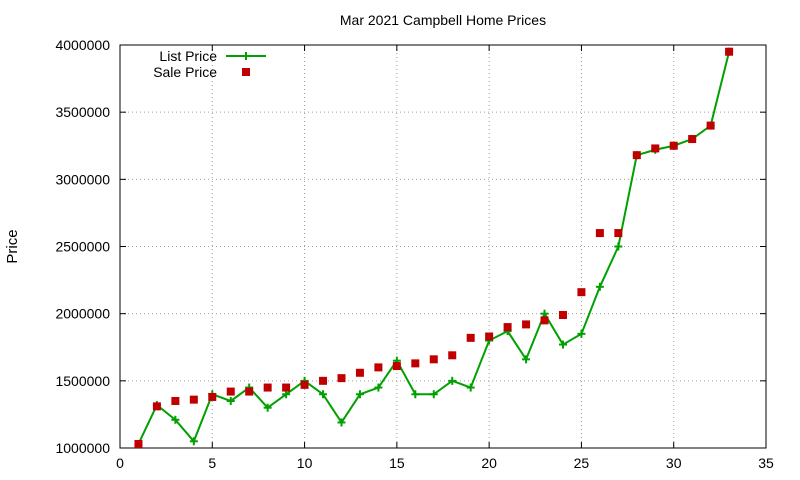  Describe the element at coordinates (246, 56) in the screenshot. I see `legend-plus-marker` at that location.